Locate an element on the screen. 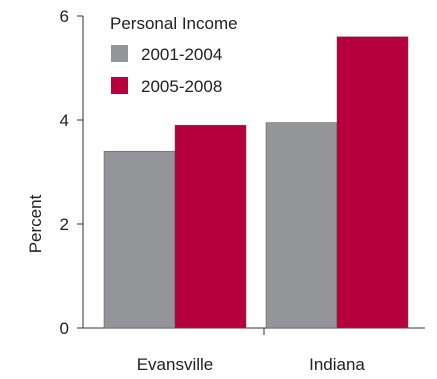 The image size is (437, 379). bar-indiana-2005-2008 is located at coordinates (372, 182).